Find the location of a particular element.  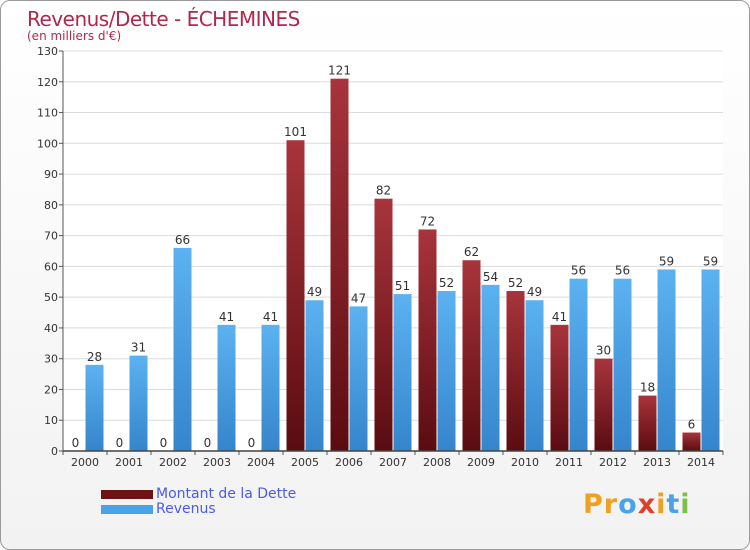

legend-label-dette: Montant de la Dette is located at coordinates (226, 494).